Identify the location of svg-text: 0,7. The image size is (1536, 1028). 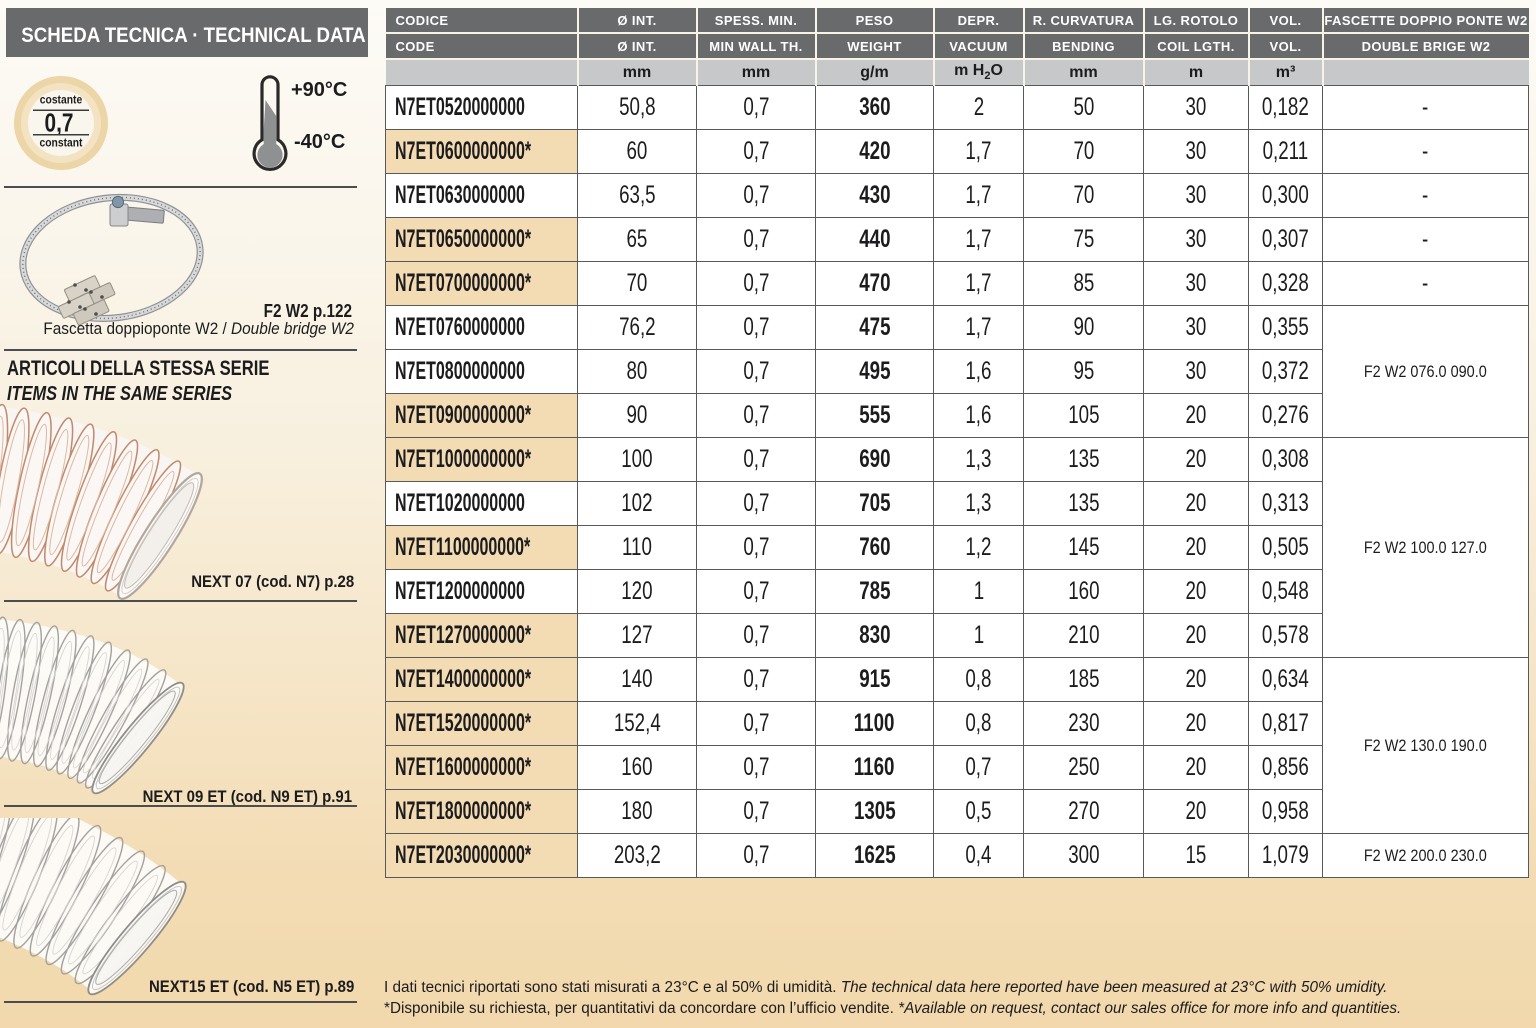
(59, 122).